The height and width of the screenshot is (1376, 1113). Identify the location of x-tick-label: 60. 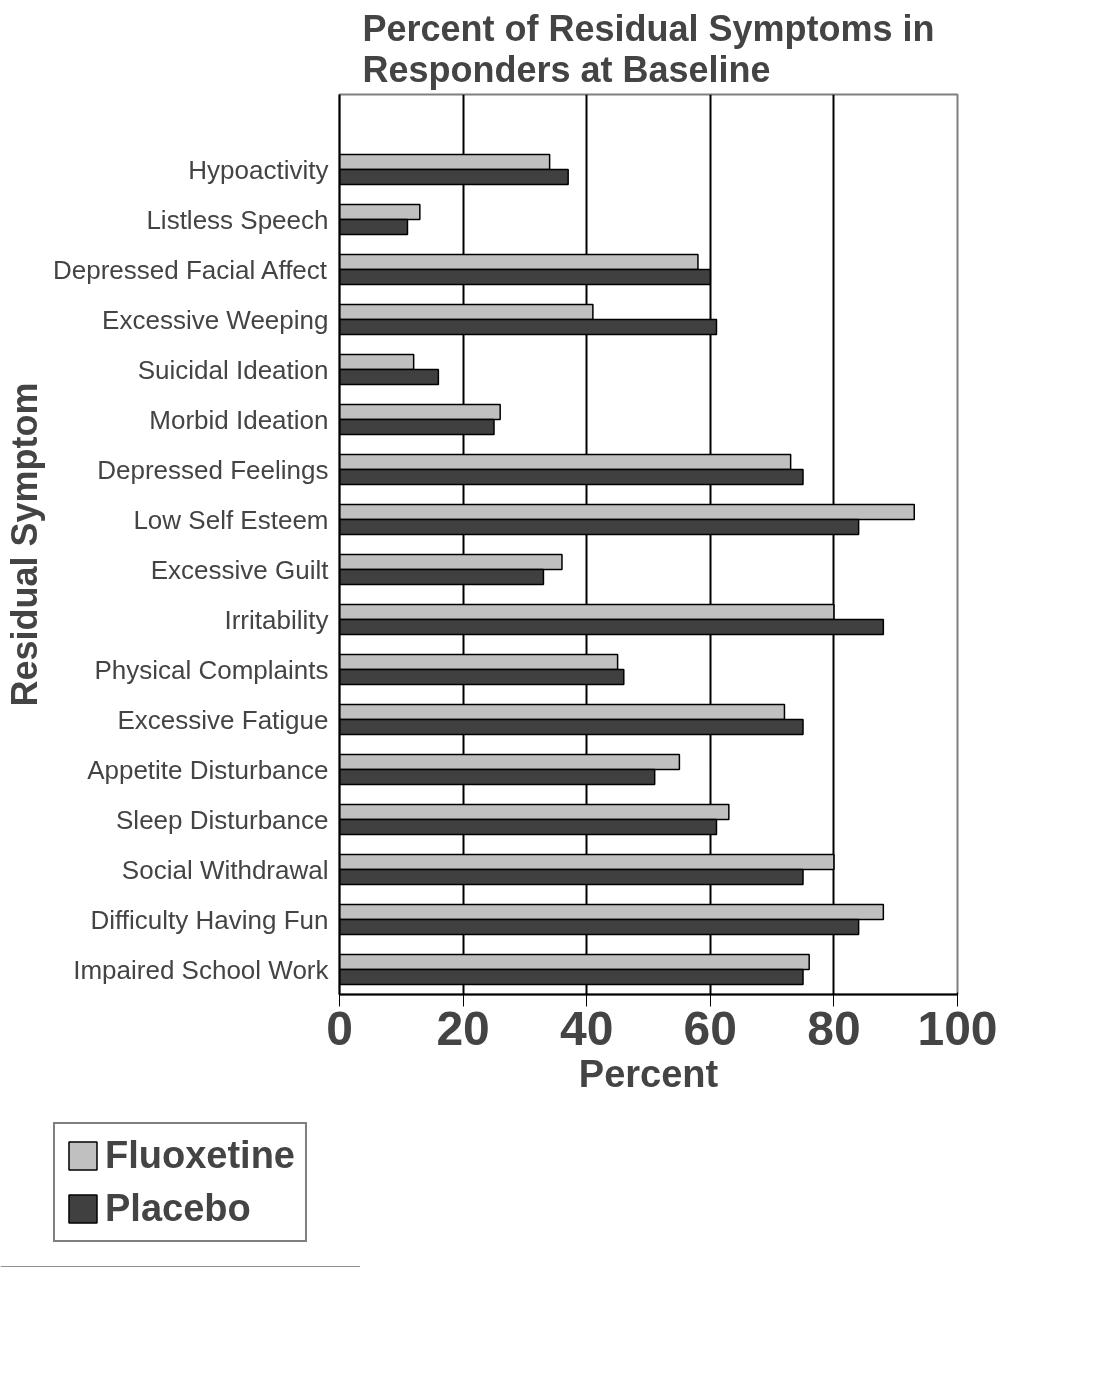
(710, 1028).